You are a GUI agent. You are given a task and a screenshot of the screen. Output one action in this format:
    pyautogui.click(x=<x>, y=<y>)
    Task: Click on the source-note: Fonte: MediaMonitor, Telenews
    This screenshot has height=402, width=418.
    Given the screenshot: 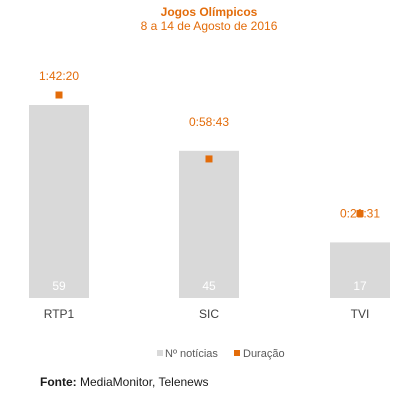 What is the action you would take?
    pyautogui.click(x=124, y=382)
    